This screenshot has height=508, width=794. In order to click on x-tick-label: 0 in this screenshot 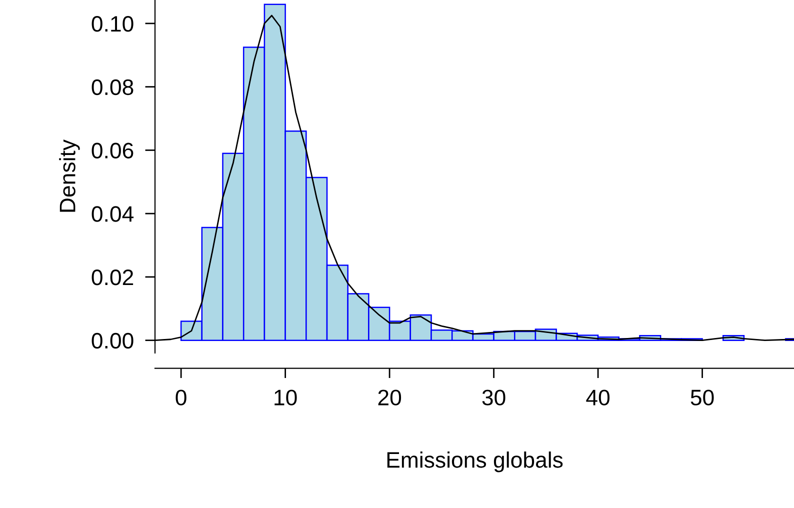, I will do `click(181, 398)`.